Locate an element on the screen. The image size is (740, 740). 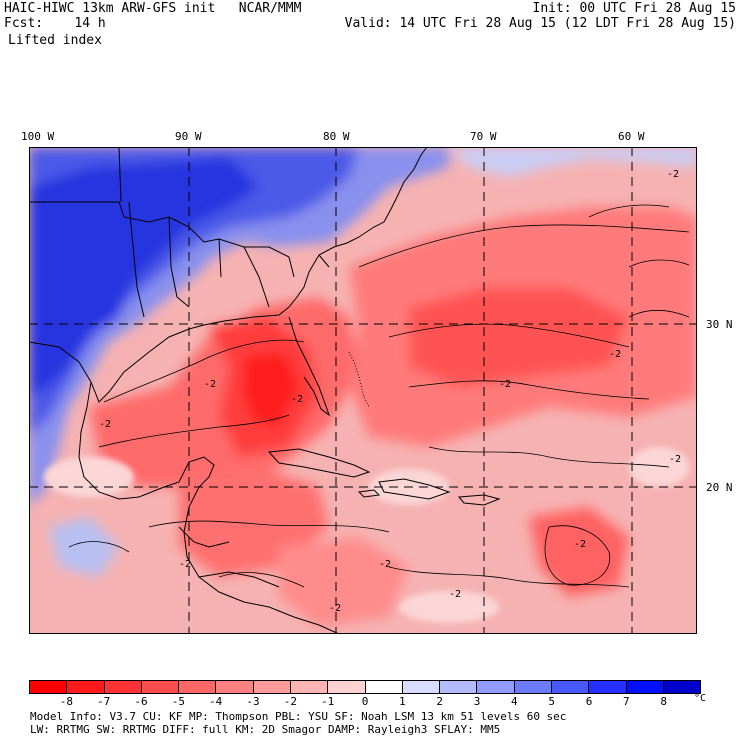
forecast-hour: Fcst: 14 h is located at coordinates (55, 23).